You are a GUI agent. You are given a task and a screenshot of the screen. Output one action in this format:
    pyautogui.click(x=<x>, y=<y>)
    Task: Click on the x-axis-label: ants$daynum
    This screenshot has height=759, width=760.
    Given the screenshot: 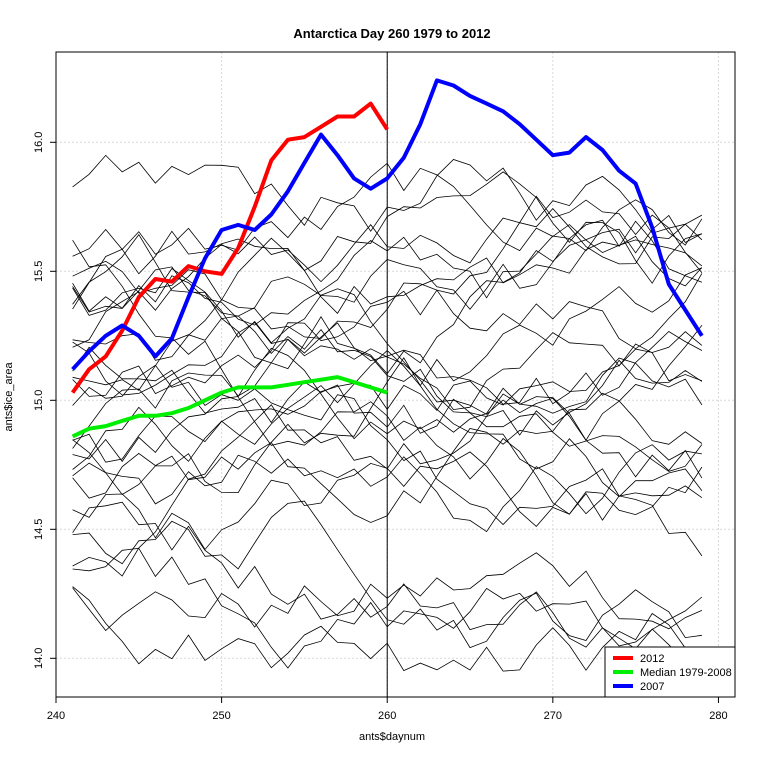 What is the action you would take?
    pyautogui.click(x=392, y=737)
    